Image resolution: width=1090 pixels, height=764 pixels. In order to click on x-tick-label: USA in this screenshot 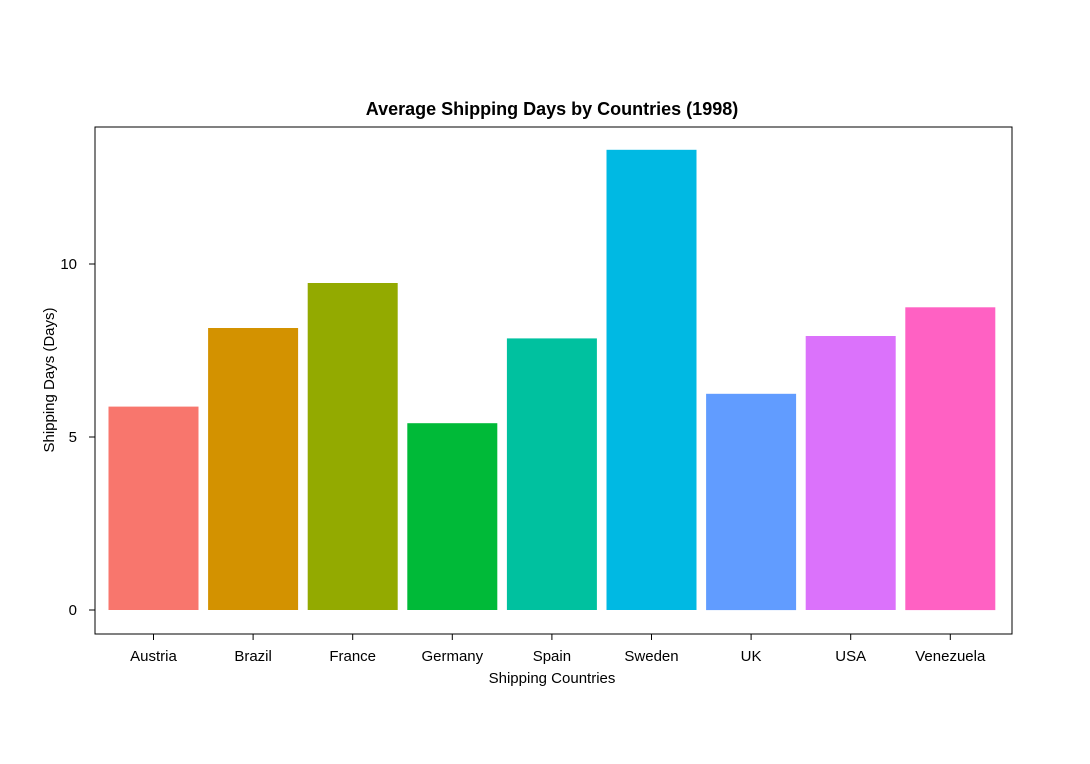, I will do `click(850, 656)`.